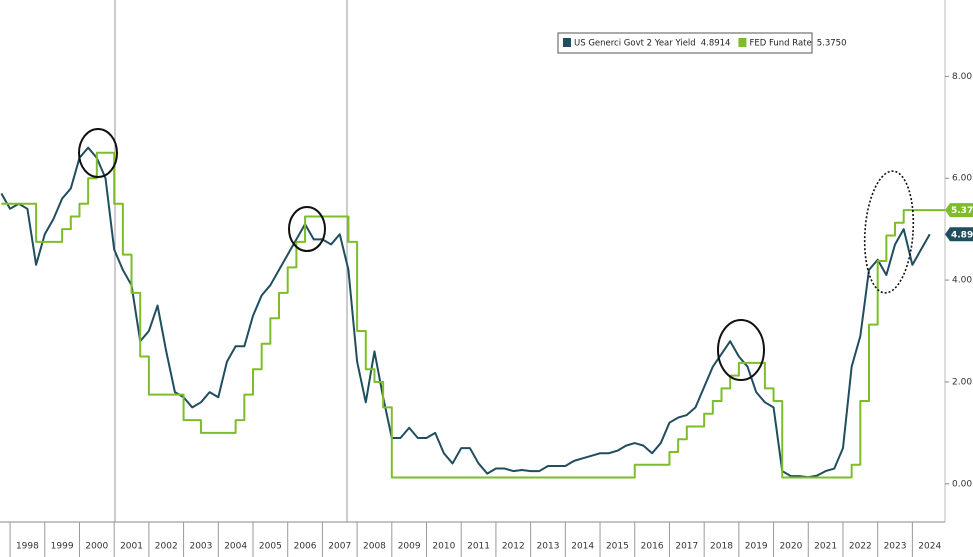 The height and width of the screenshot is (557, 973). What do you see at coordinates (235, 547) in the screenshot?
I see `x-tick-label: 2004` at bounding box center [235, 547].